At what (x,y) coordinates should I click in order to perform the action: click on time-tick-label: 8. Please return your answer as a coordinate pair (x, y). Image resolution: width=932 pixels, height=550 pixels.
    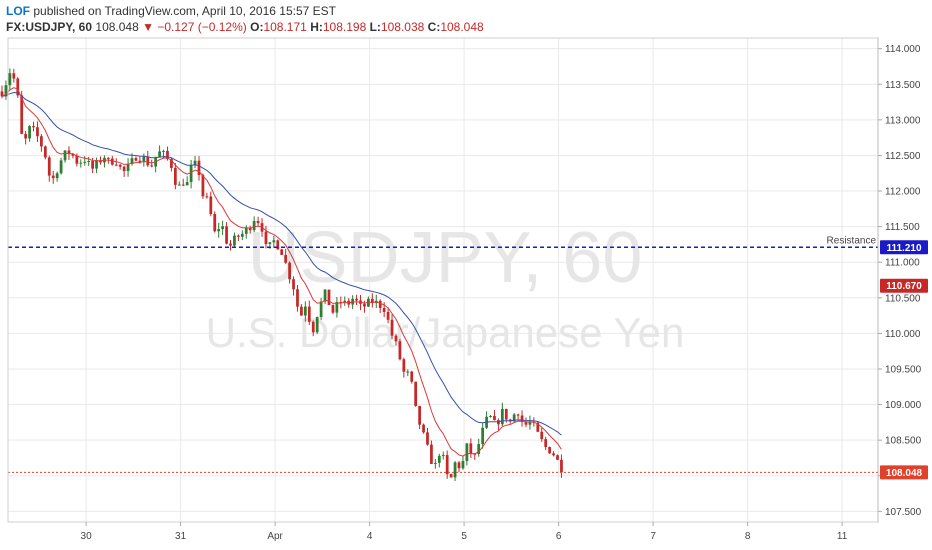
    Looking at the image, I should click on (748, 536).